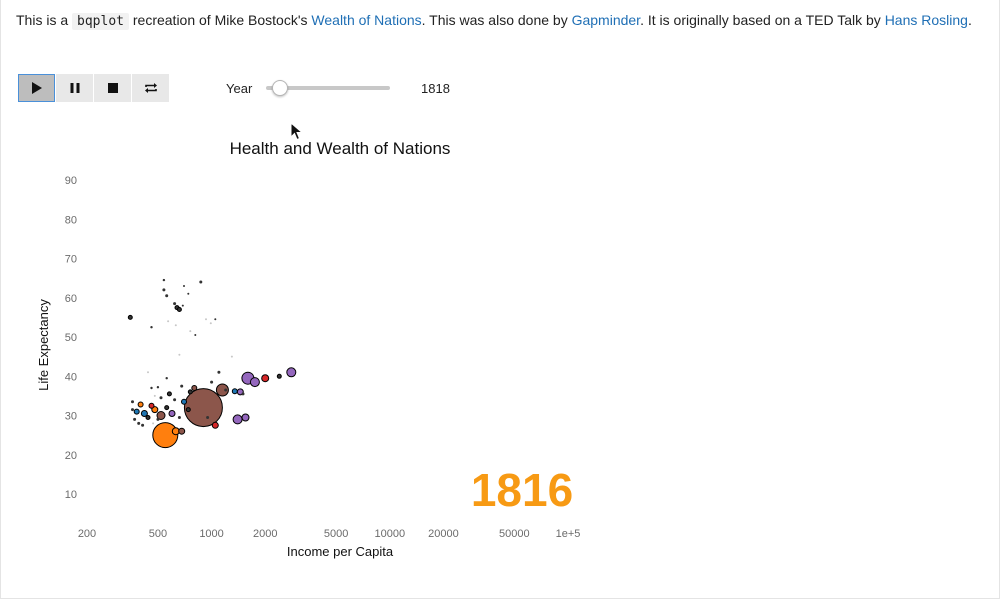  Describe the element at coordinates (71, 338) in the screenshot. I see `y-axis: 10 20 30 40 50 60 70 80 90` at that location.